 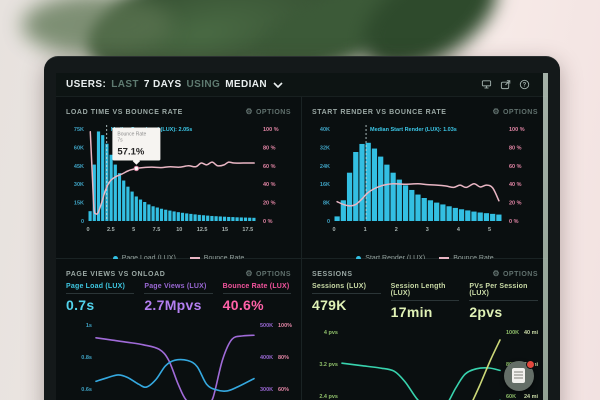 I want to click on panel-title: START RENDER VS BOUNCE RATE, so click(x=379, y=112).